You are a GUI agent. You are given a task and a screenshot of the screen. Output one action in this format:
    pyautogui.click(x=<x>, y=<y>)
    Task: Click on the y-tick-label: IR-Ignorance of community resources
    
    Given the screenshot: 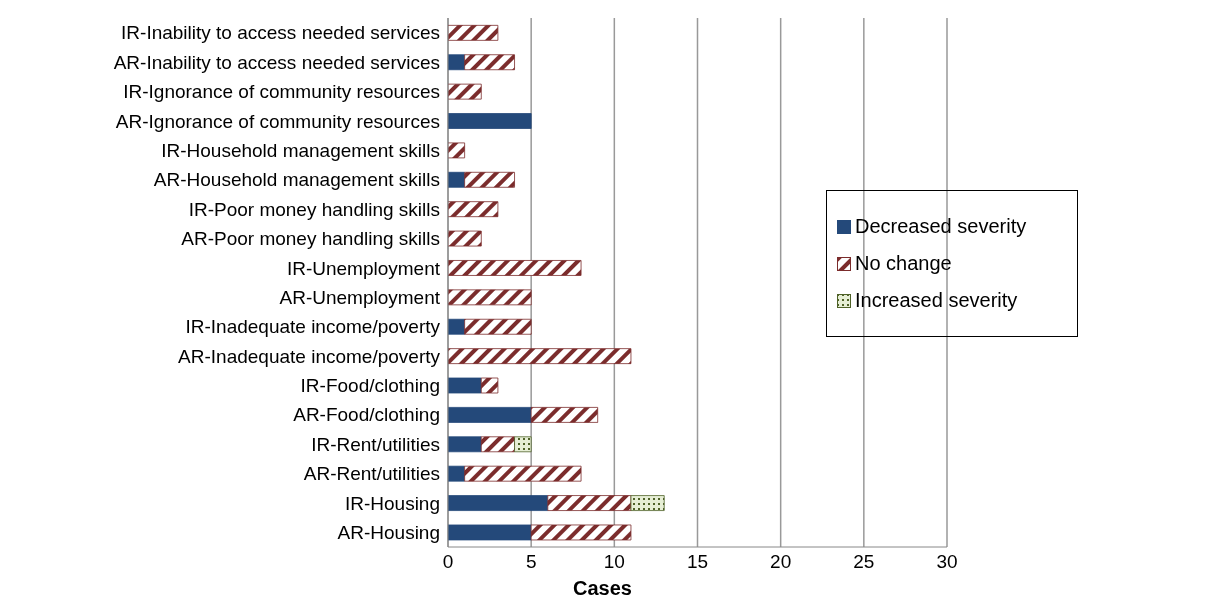 What is the action you would take?
    pyautogui.click(x=281, y=92)
    